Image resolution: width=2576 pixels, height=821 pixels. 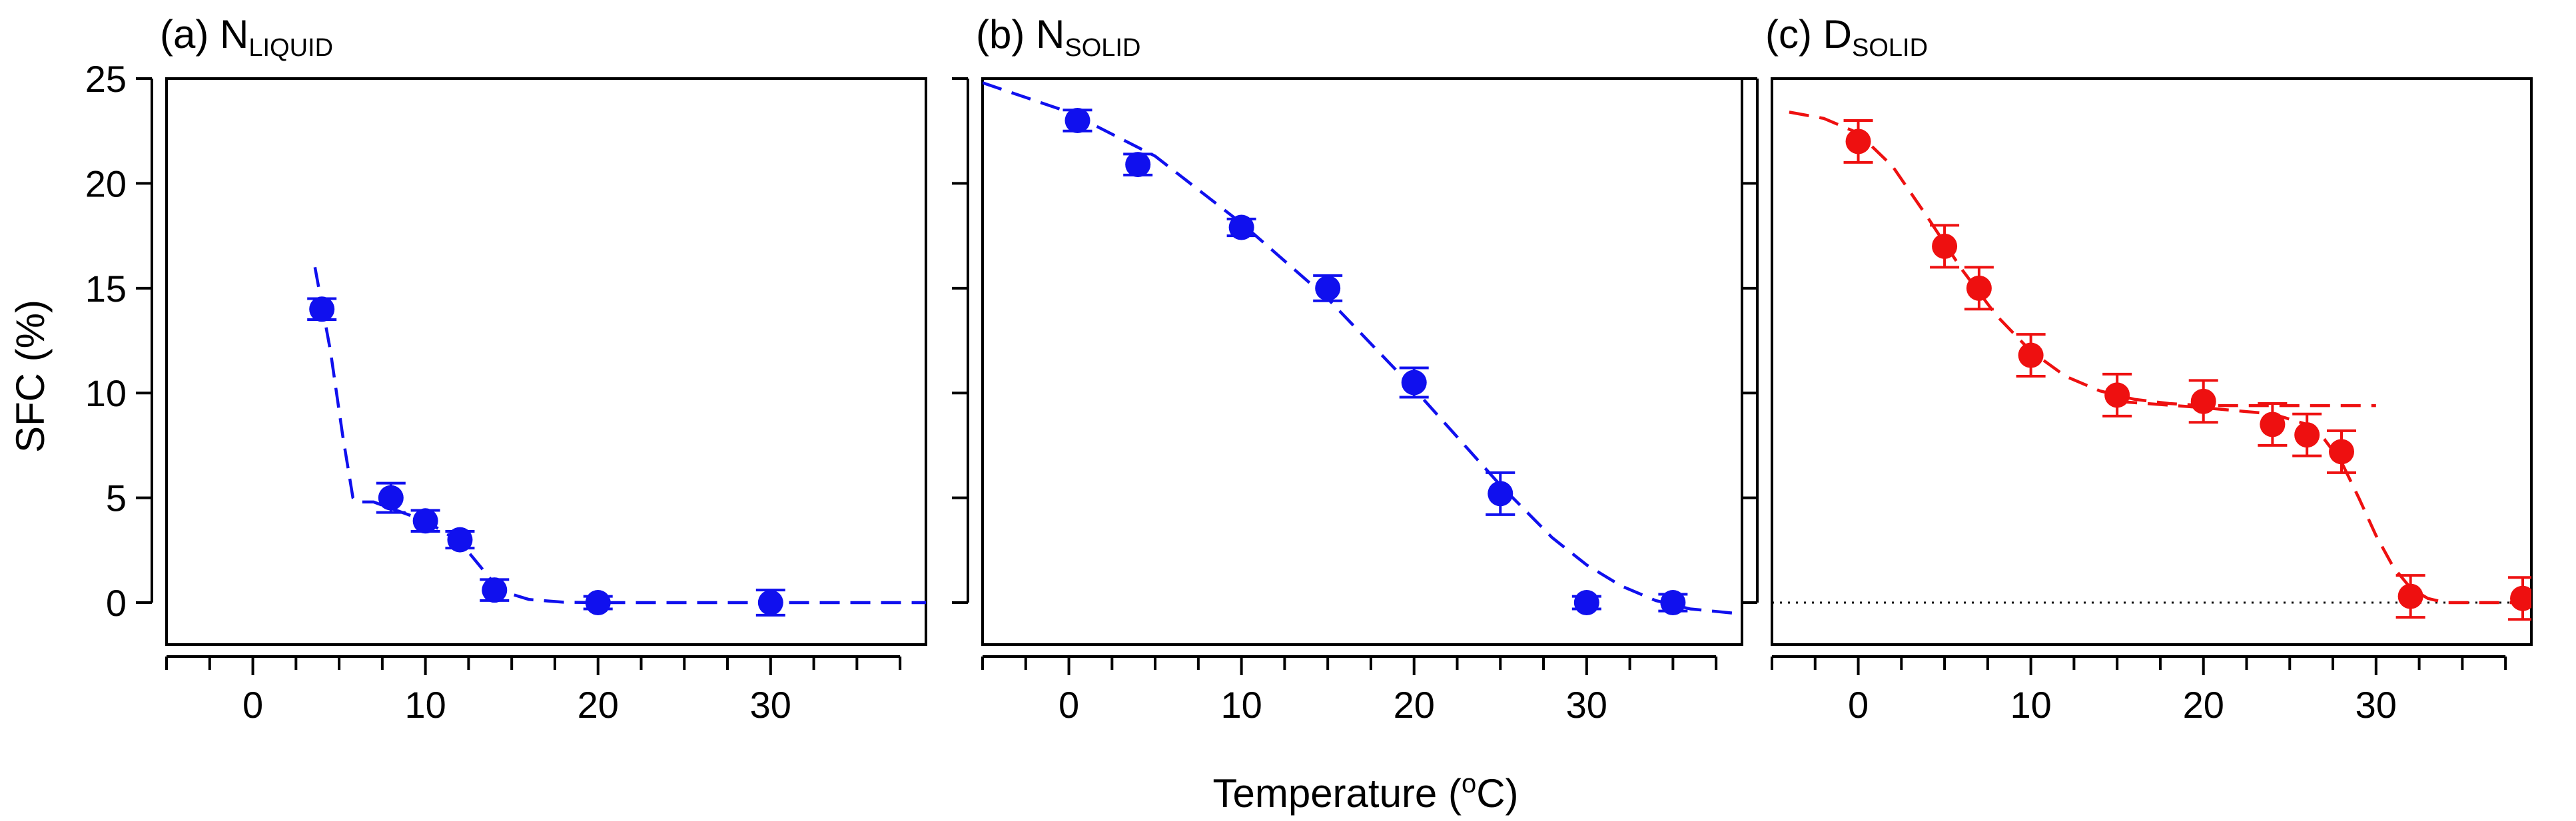 What do you see at coordinates (204, 35) in the screenshot?
I see `panel-title-prefix: (a) N` at bounding box center [204, 35].